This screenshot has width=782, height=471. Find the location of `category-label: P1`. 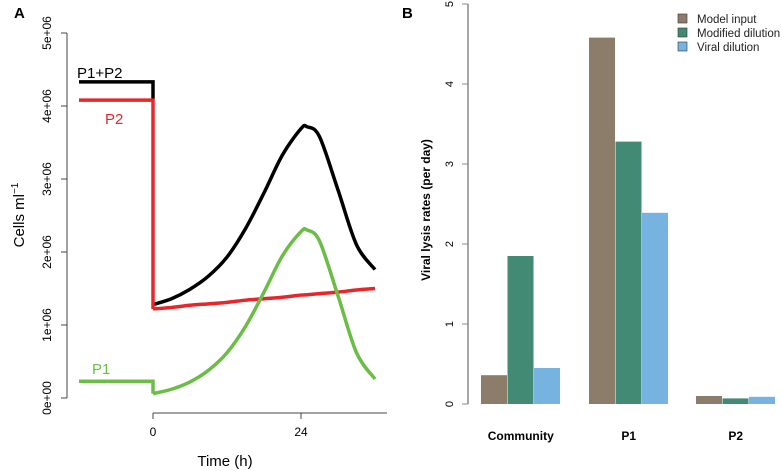

category-label: P1 is located at coordinates (628, 436).